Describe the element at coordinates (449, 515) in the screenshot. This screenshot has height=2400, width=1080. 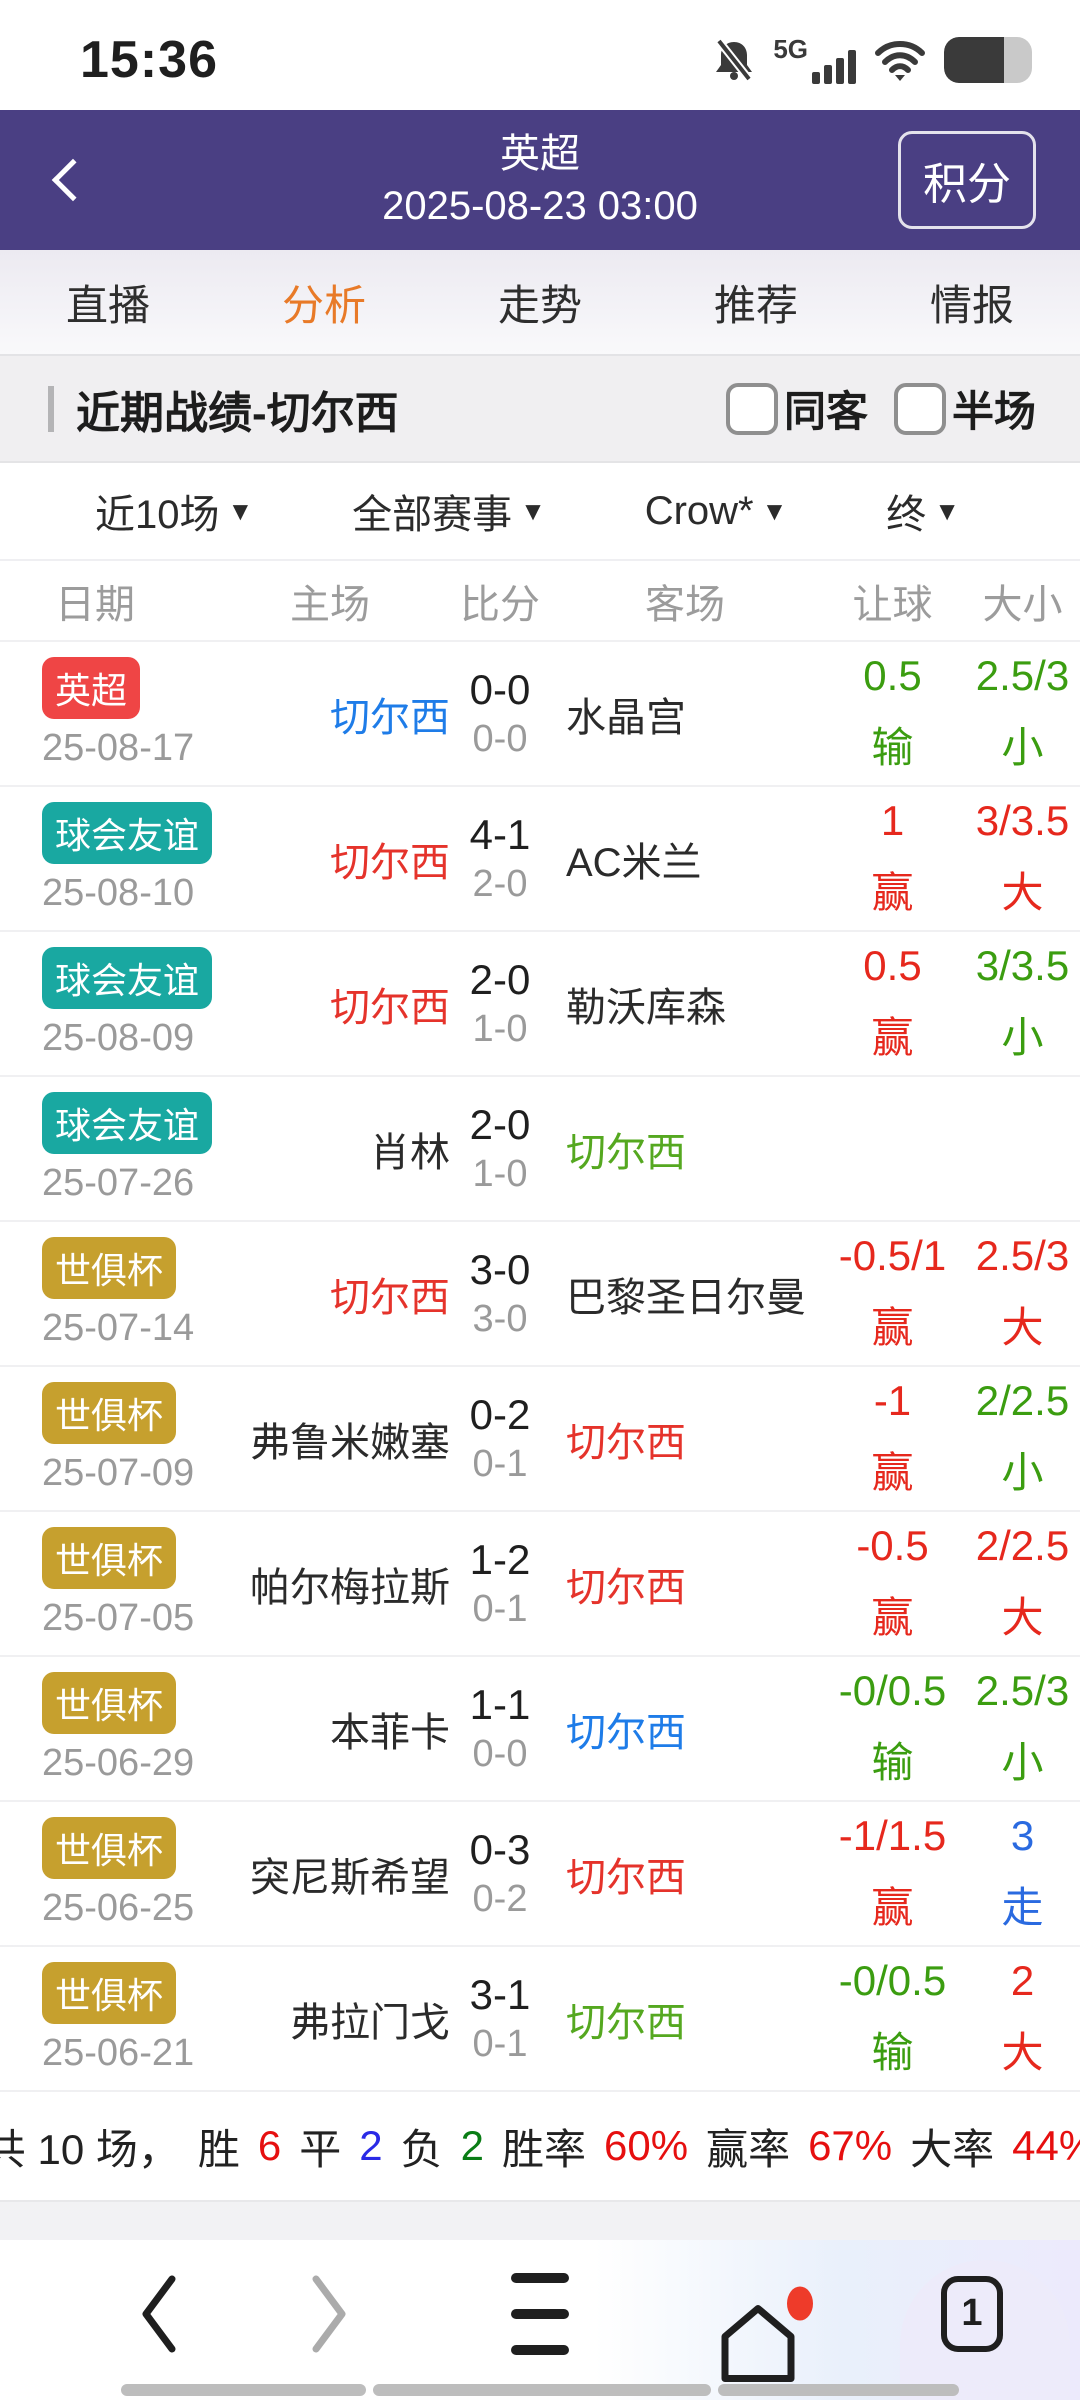
I see `filter-competition: 全部赛事 ▼` at that location.